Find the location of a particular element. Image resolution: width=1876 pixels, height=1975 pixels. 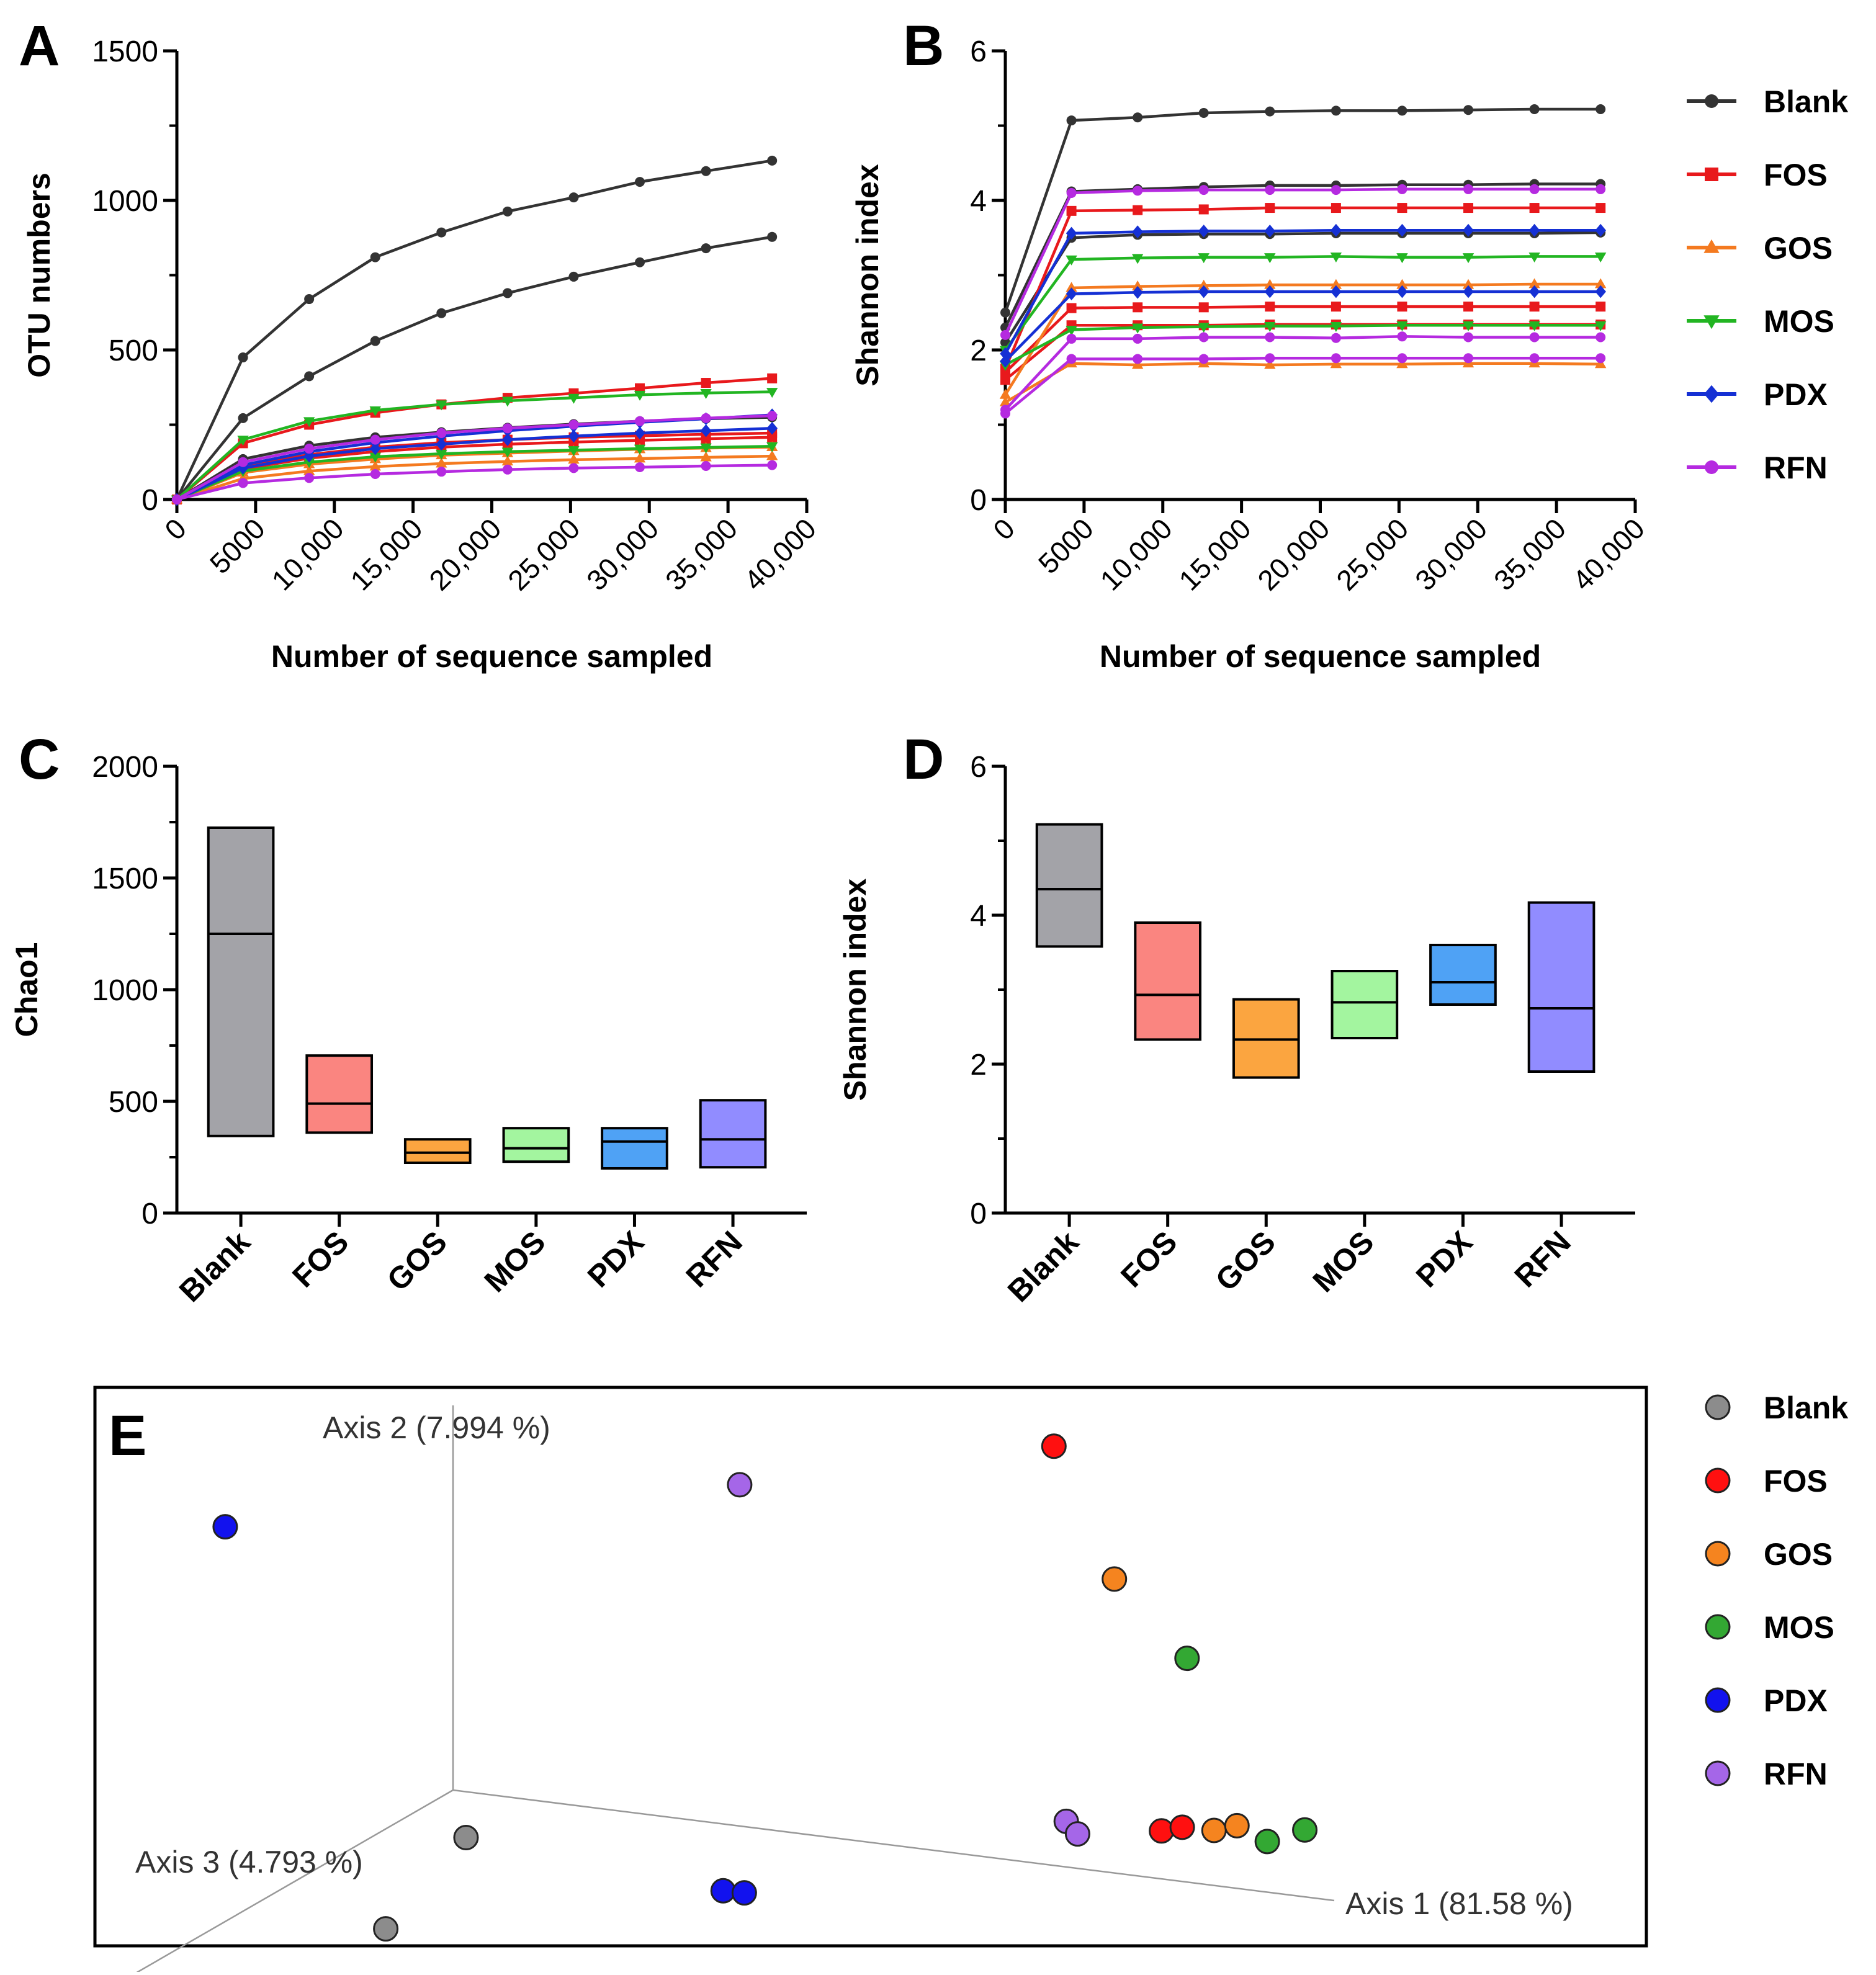

y-tick-label: 2 is located at coordinates (978, 350).